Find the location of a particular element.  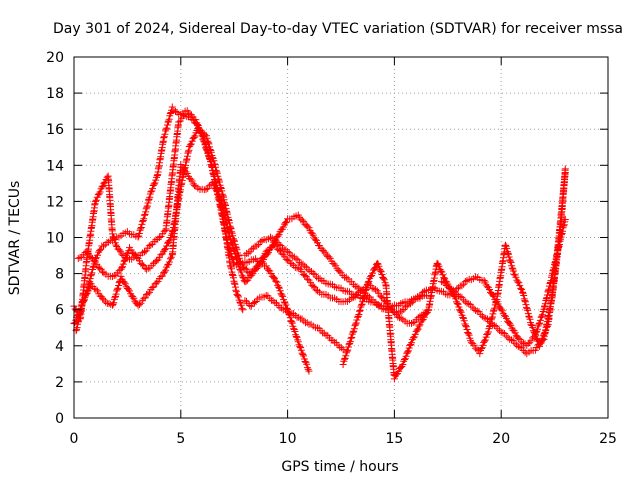

y-tick-label: 12 is located at coordinates (55, 202).